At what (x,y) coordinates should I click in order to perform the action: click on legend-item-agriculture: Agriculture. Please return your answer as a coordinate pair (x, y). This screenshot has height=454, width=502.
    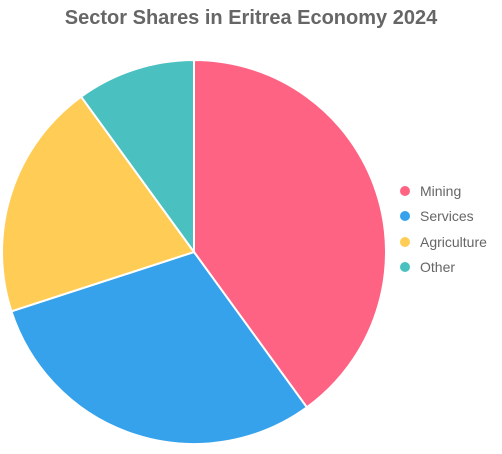
    Looking at the image, I should click on (450, 242).